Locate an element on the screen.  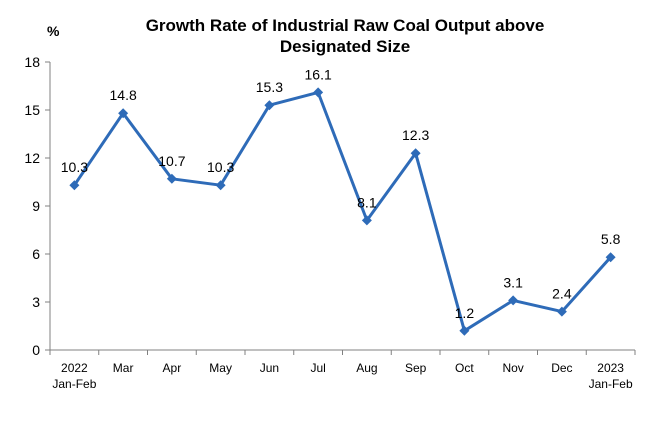
x-tick-label: Dec is located at coordinates (561, 368).